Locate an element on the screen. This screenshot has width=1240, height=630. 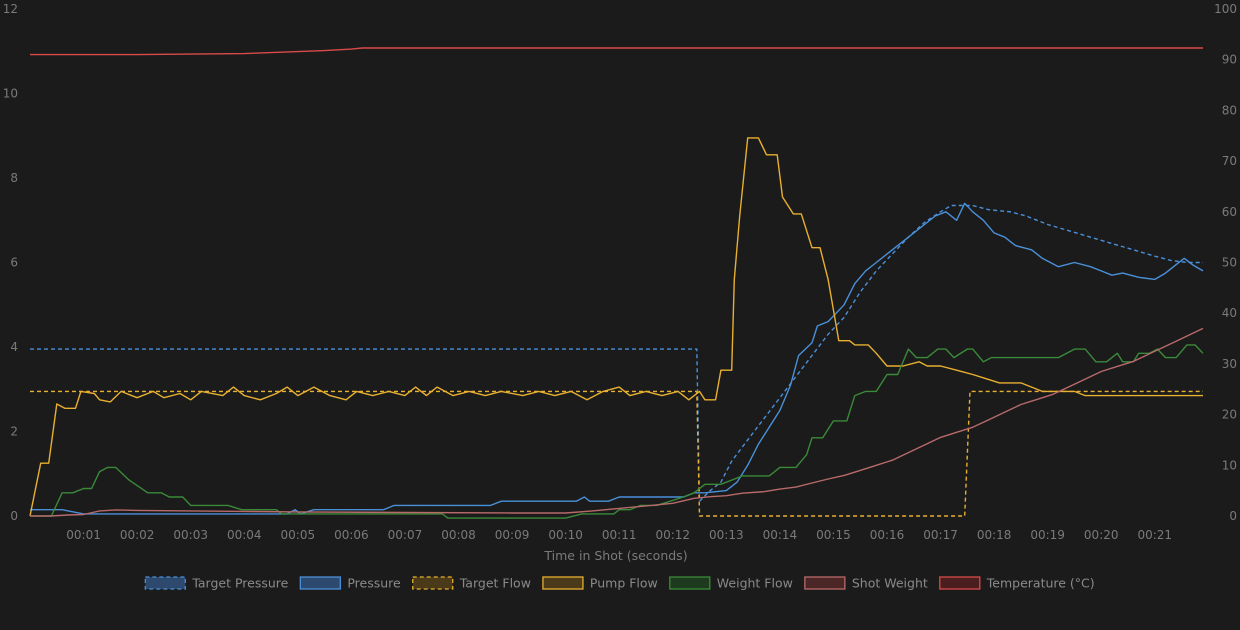
y-axis-right: 0 10 20 30 40 50 60 70 80 90 100 is located at coordinates (1225, 262).